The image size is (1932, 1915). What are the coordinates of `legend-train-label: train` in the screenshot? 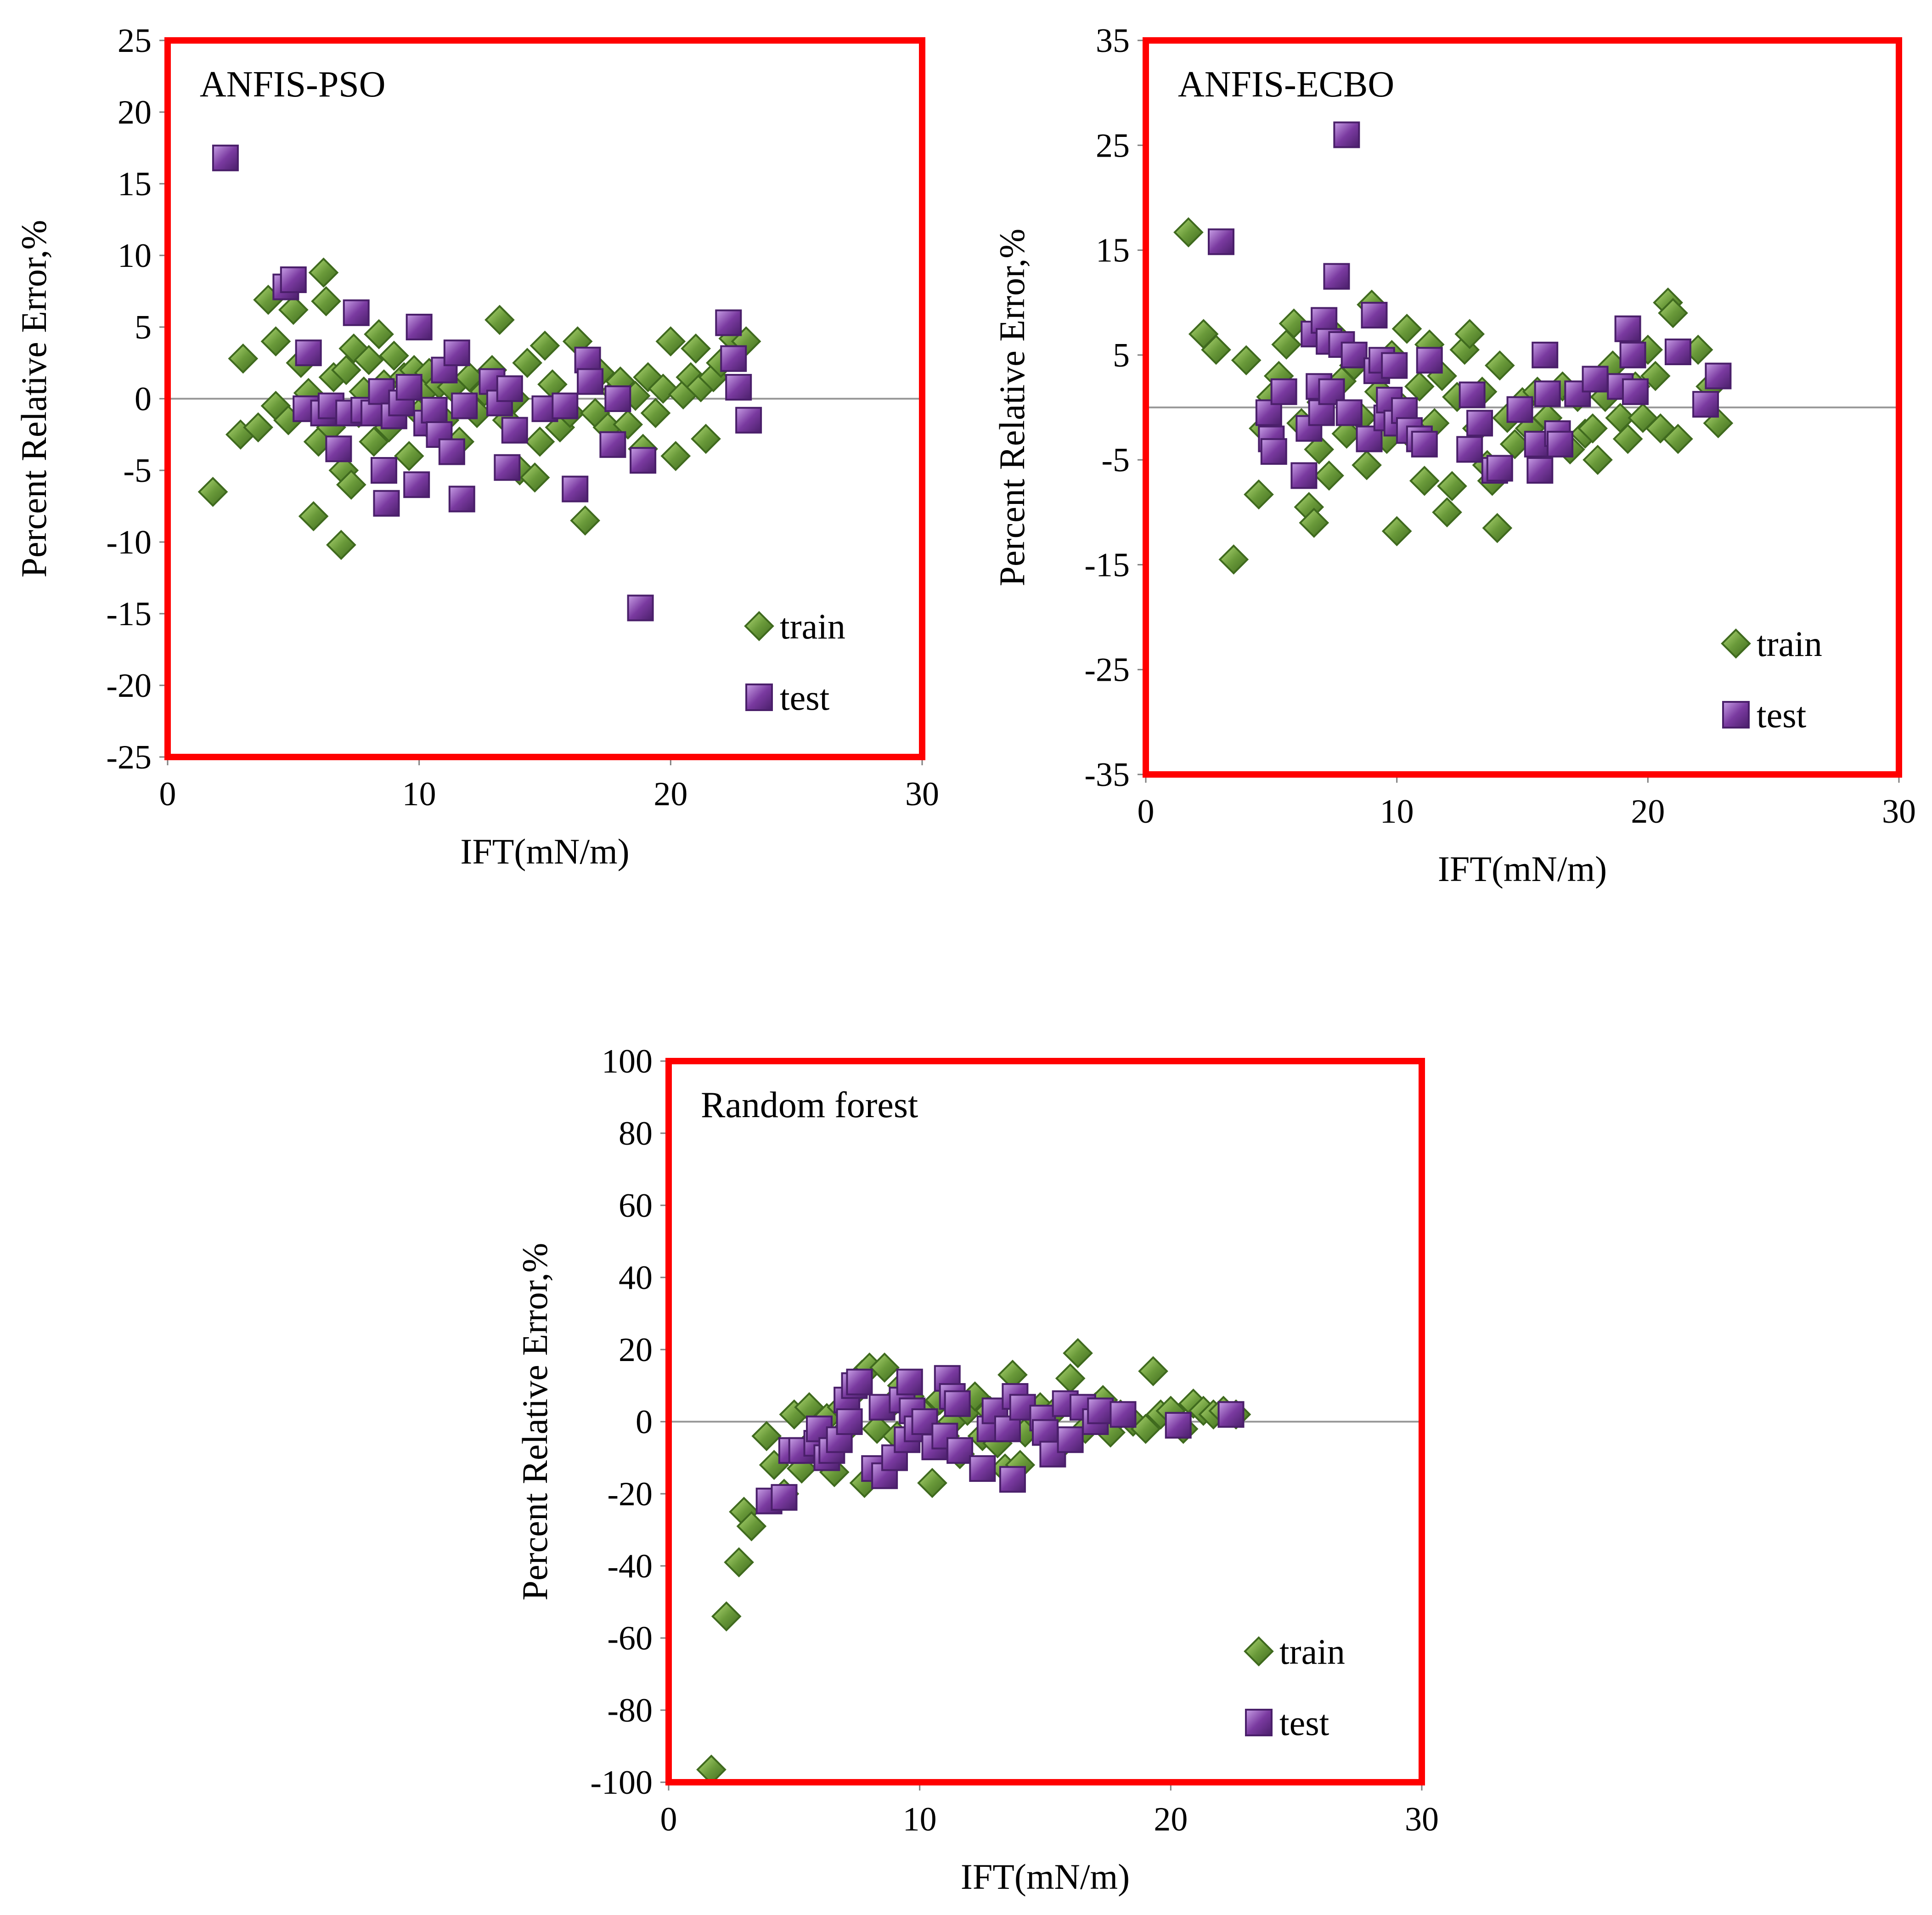 It's located at (1312, 1652).